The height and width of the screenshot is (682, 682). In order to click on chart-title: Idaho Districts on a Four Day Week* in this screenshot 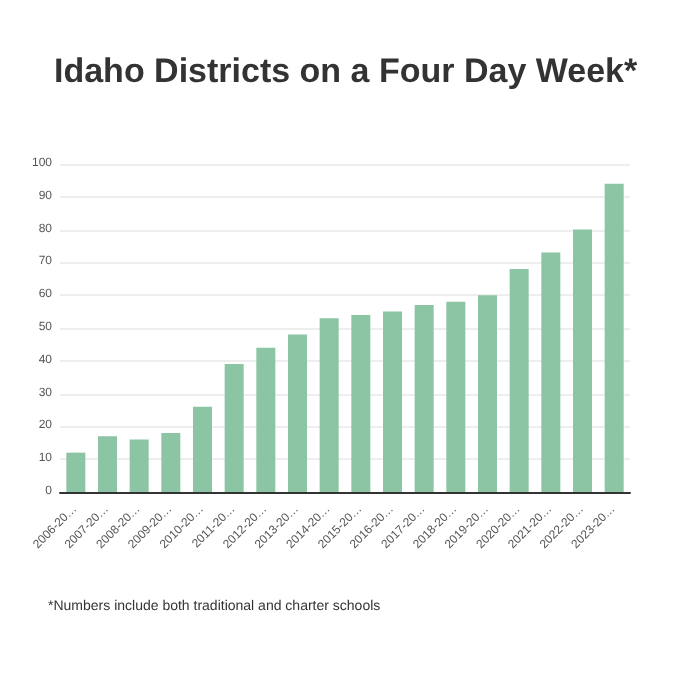, I will do `click(346, 71)`.